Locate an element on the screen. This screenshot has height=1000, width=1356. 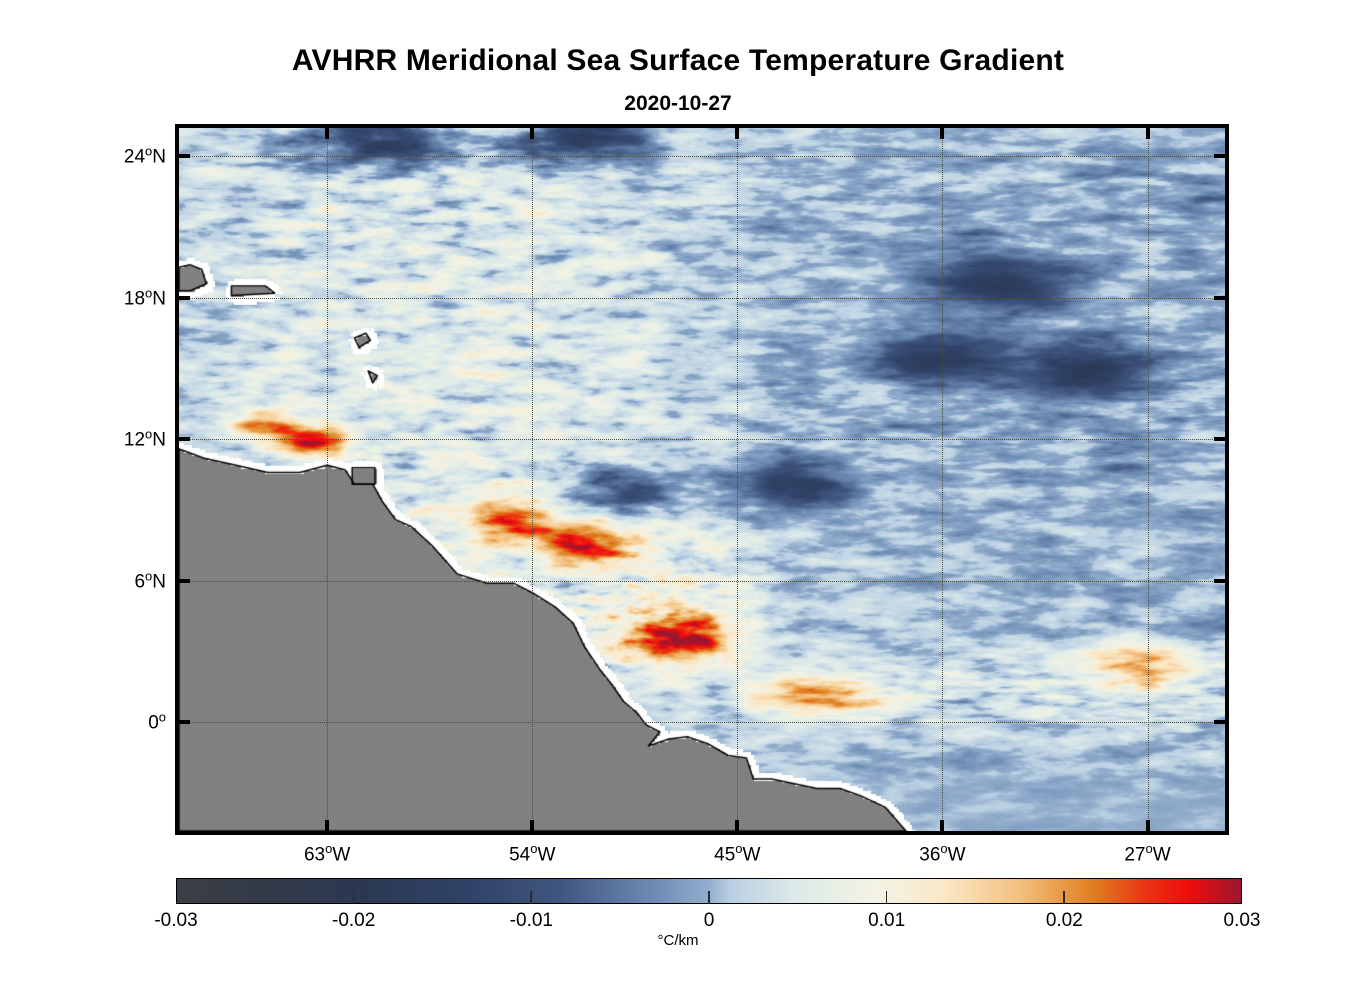
colorbar-tick-label-1: -0.02 is located at coordinates (354, 920).